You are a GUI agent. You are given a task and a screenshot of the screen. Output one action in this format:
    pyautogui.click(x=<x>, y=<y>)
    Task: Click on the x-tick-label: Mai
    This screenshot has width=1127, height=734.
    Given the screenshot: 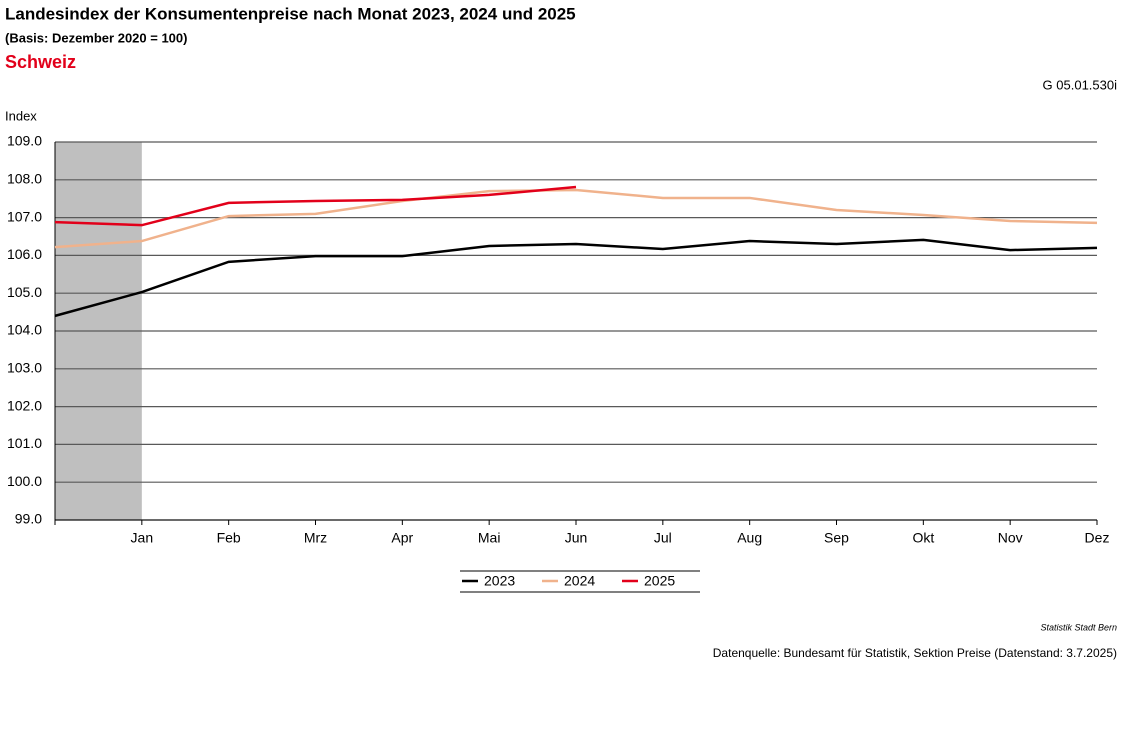 What is the action you would take?
    pyautogui.click(x=489, y=538)
    